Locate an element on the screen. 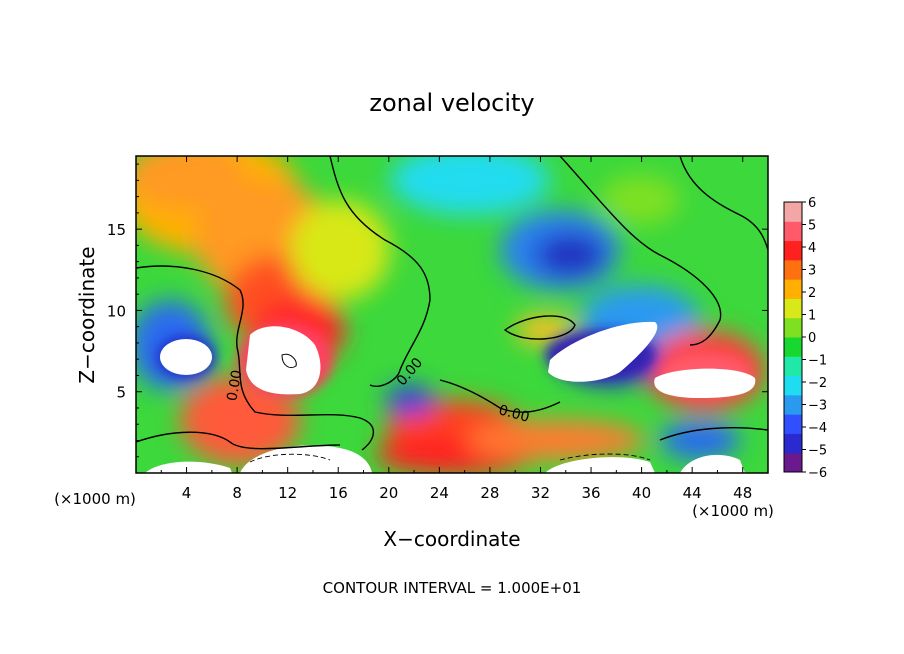 Image resolution: width=904 pixels, height=654 pixels. colorbar-label: 1 is located at coordinates (812, 316).